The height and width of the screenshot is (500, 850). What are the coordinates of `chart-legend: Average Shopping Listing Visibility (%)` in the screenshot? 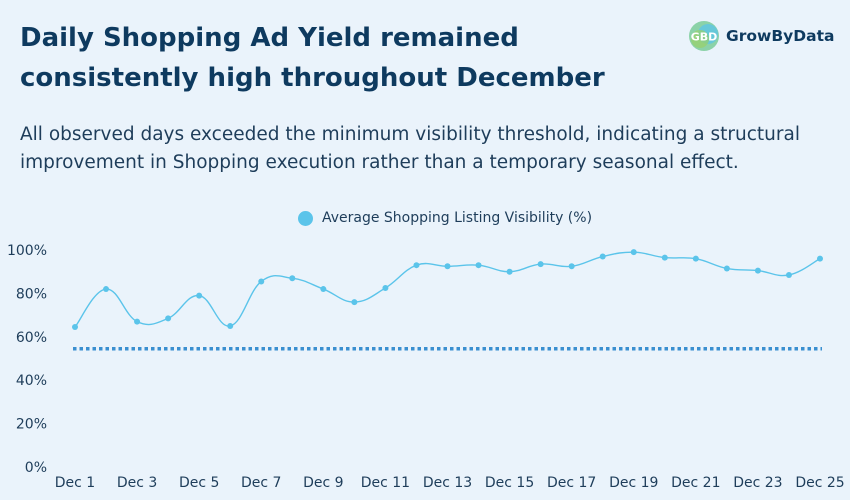 It's located at (425, 218).